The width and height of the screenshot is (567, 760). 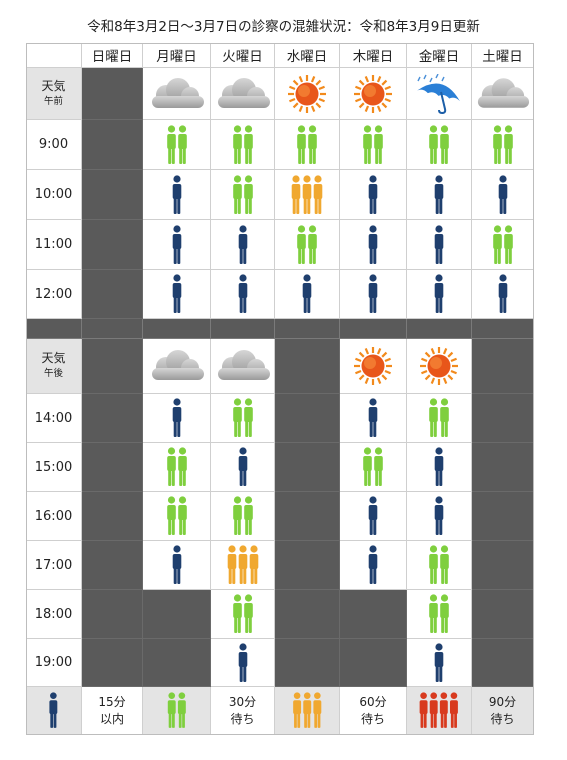 What do you see at coordinates (53, 373) in the screenshot?
I see `session-label: 午後` at bounding box center [53, 373].